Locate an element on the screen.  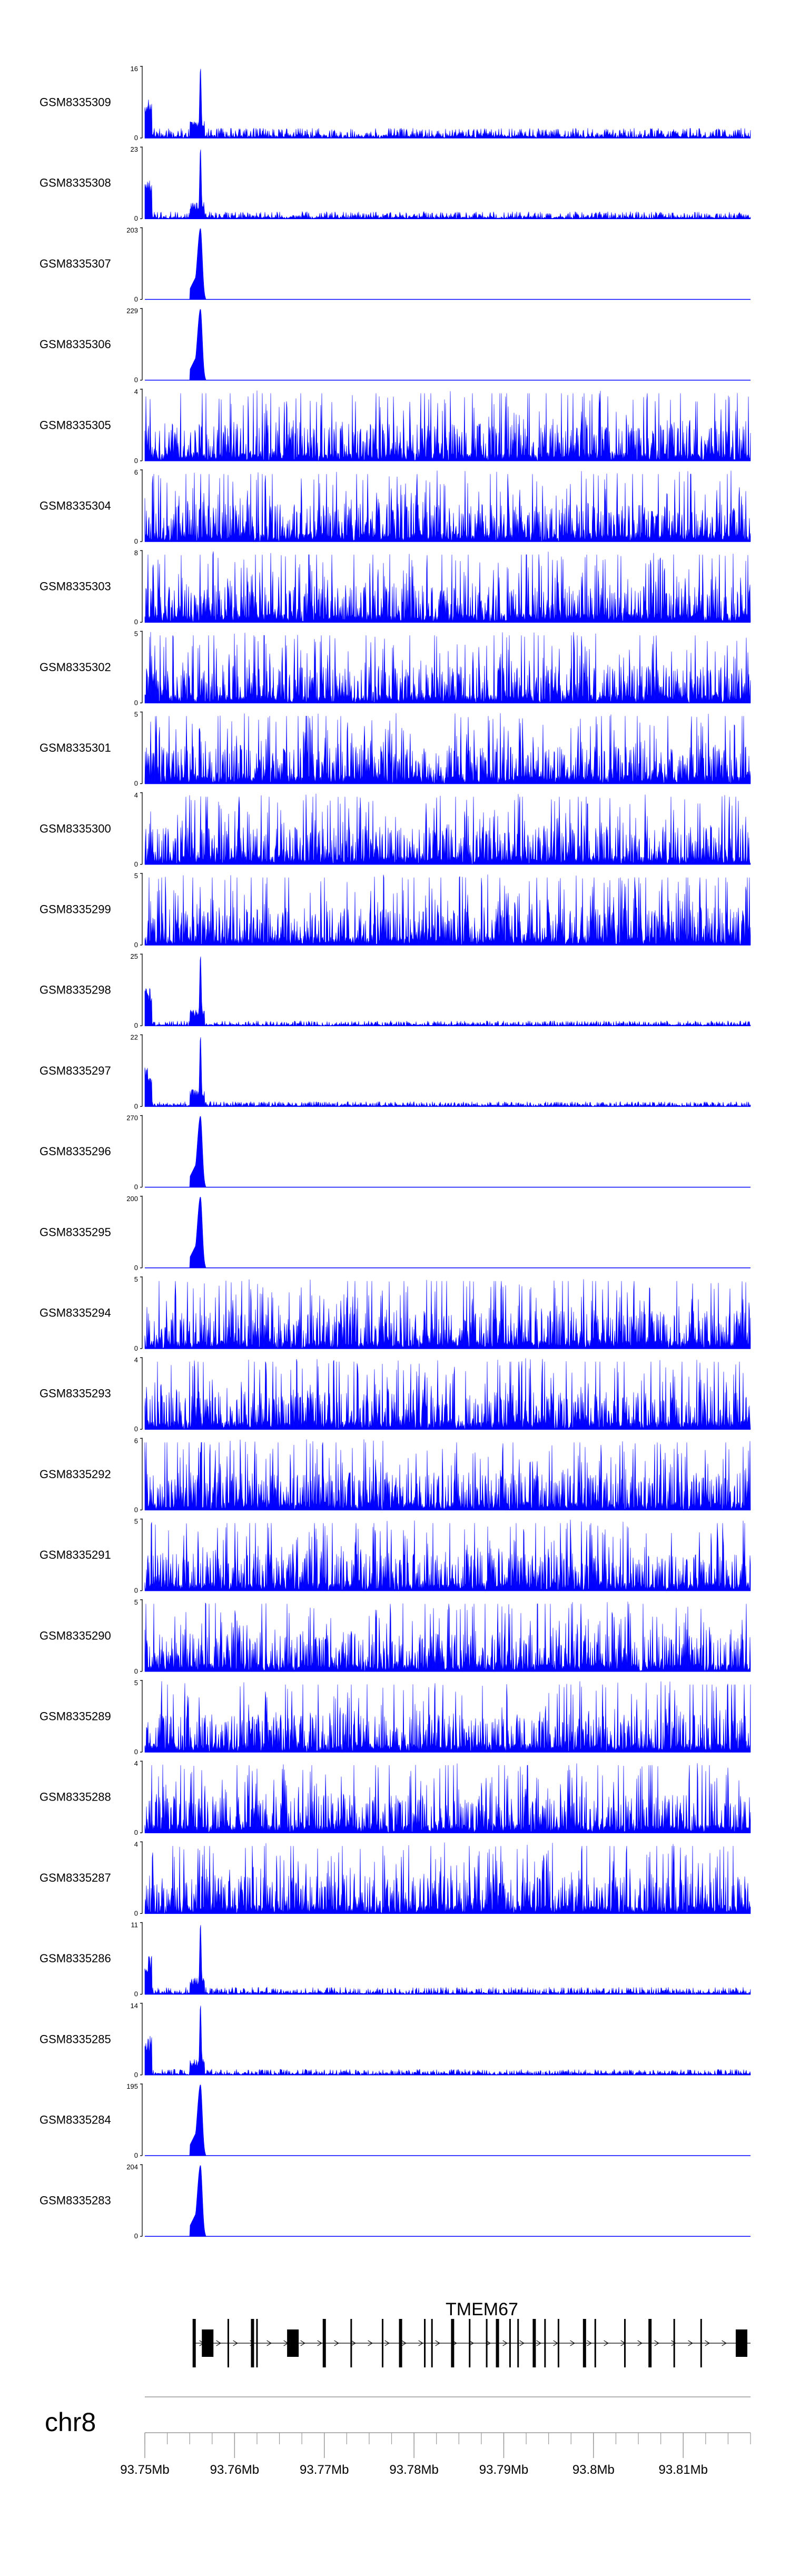
track-label: GSM8335294 is located at coordinates (75, 1313).